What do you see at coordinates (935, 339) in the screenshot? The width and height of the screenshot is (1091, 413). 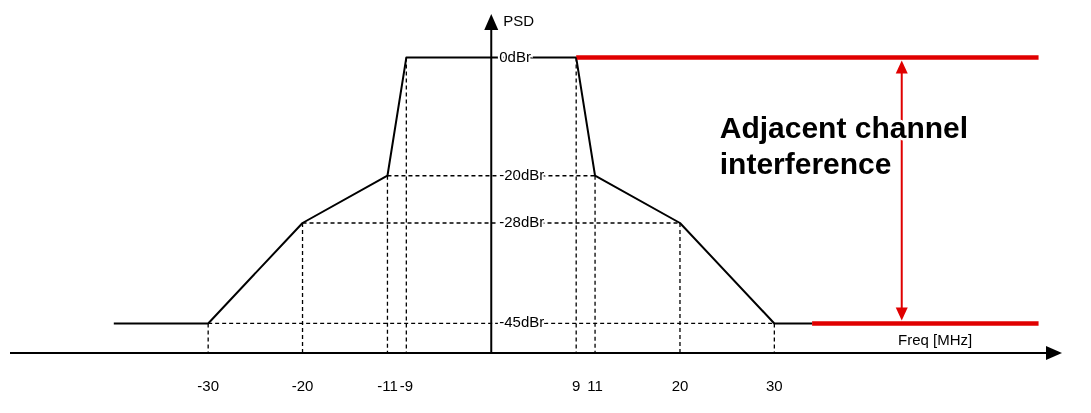 I see `x-axis-title: Freq [MHz]` at bounding box center [935, 339].